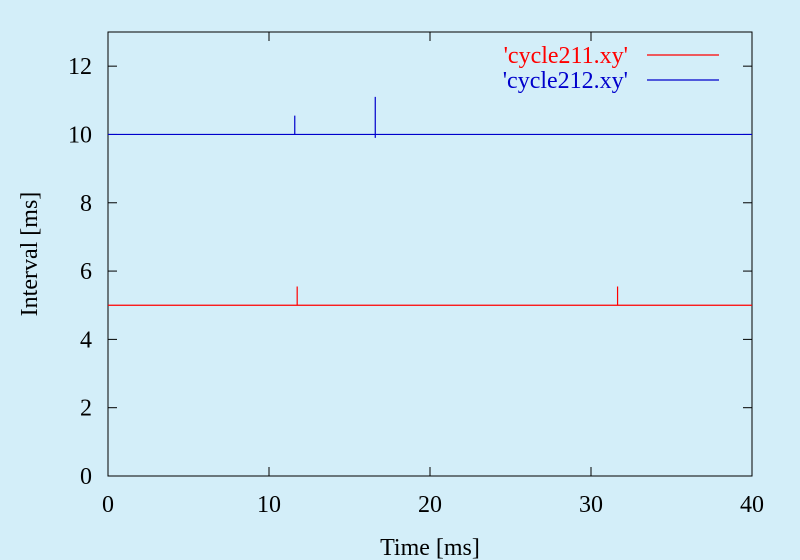 The width and height of the screenshot is (800, 560). Describe the element at coordinates (430, 547) in the screenshot. I see `x-axis-label: Time [ms]` at that location.